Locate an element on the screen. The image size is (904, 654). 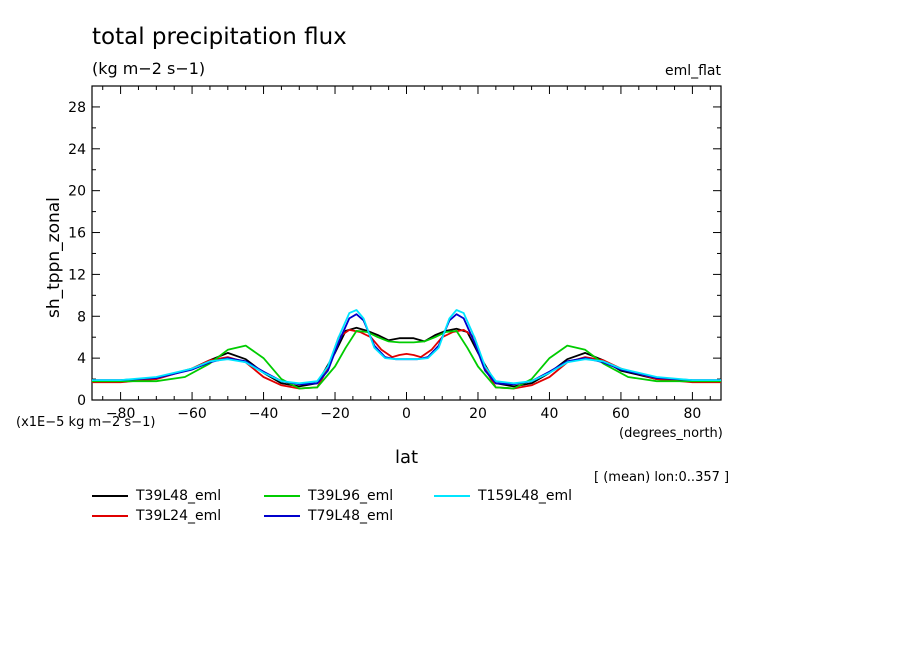
scale-note: (x1E−5 kg m−2 s−1) is located at coordinates (86, 422).